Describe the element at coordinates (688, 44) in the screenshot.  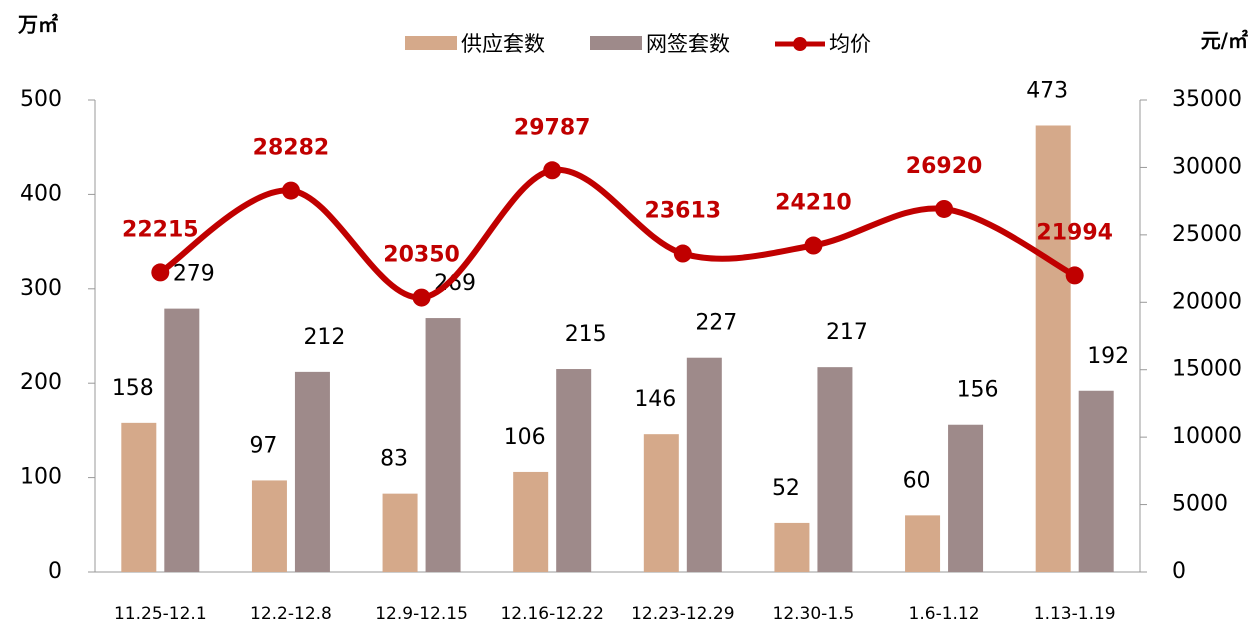
I see `legend-label: 网签套数` at that location.